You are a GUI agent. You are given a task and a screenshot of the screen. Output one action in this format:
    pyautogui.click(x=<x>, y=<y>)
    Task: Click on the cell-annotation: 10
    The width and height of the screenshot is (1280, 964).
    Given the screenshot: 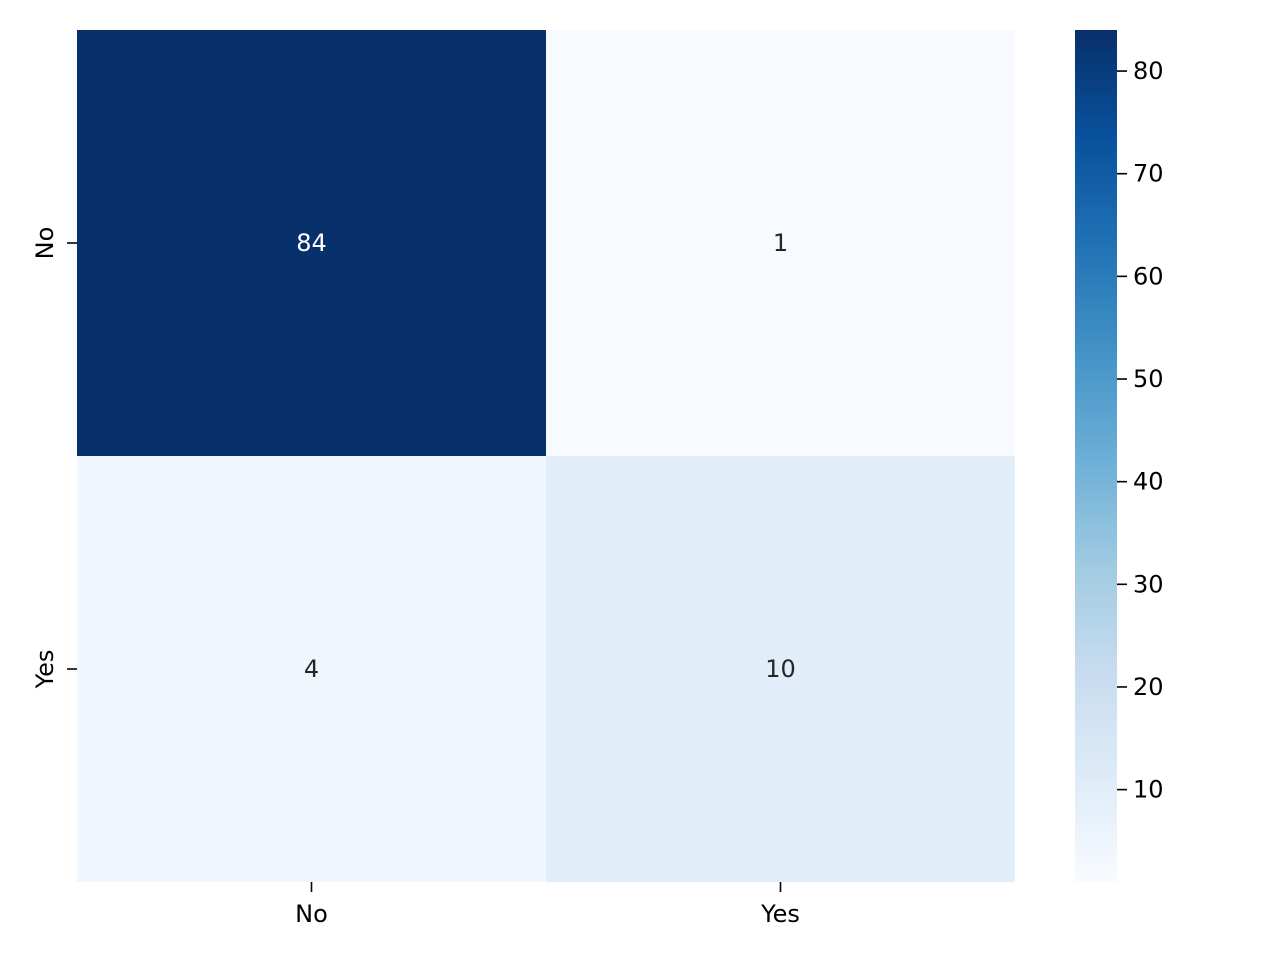 What is the action you would take?
    pyautogui.click(x=780, y=669)
    